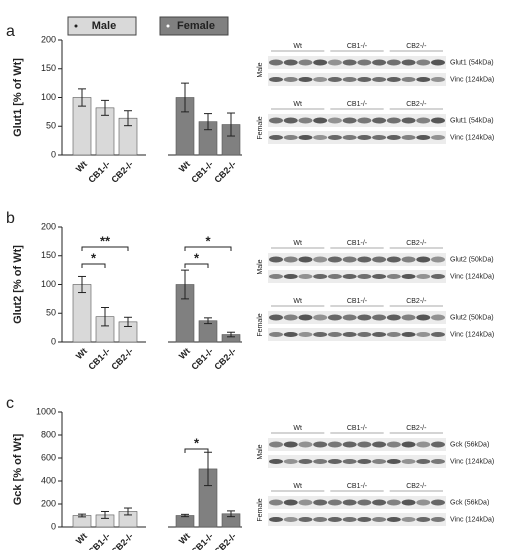 The image size is (530, 550). Describe the element at coordinates (104, 26) in the screenshot. I see `legend-label: Male` at that location.